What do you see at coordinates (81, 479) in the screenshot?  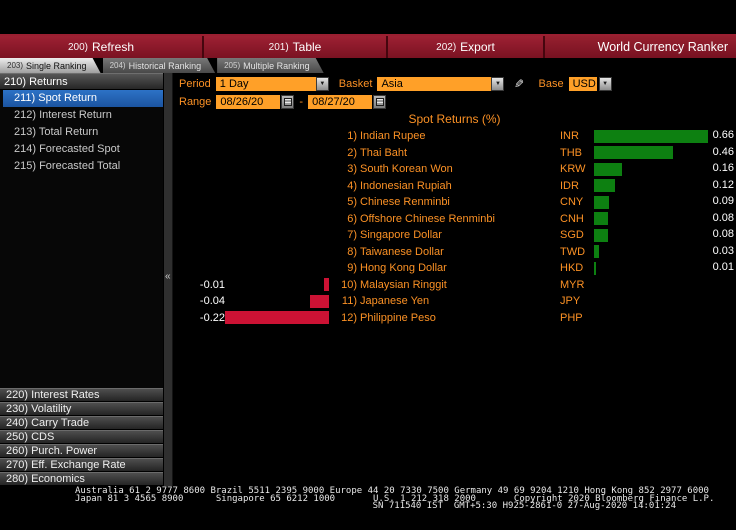 I see `sidebar-item-economics: 280) Economics` at bounding box center [81, 479].